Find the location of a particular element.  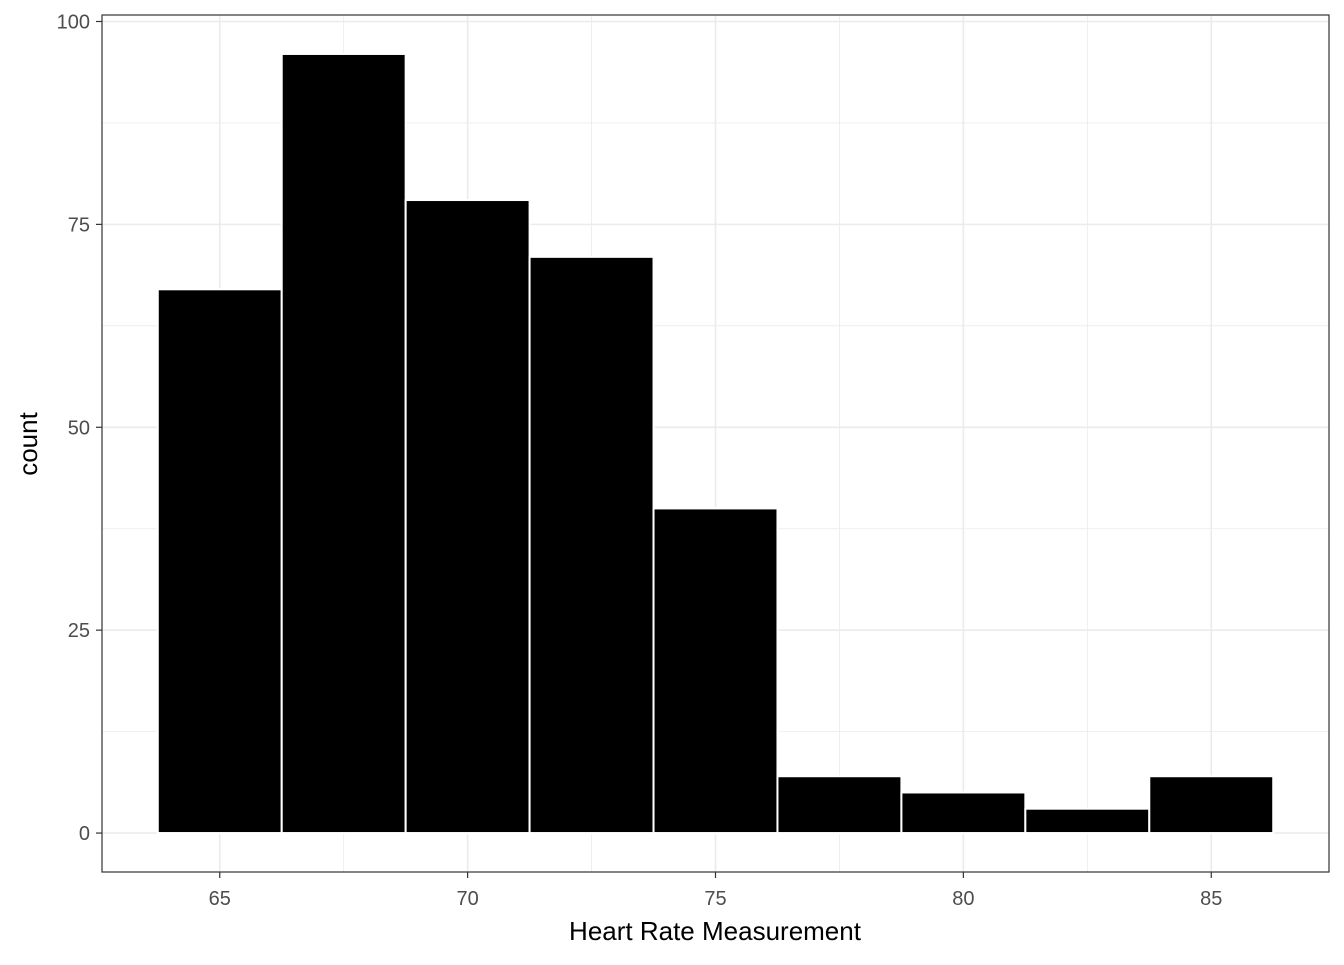

x-tick-label: 80 is located at coordinates (963, 899).